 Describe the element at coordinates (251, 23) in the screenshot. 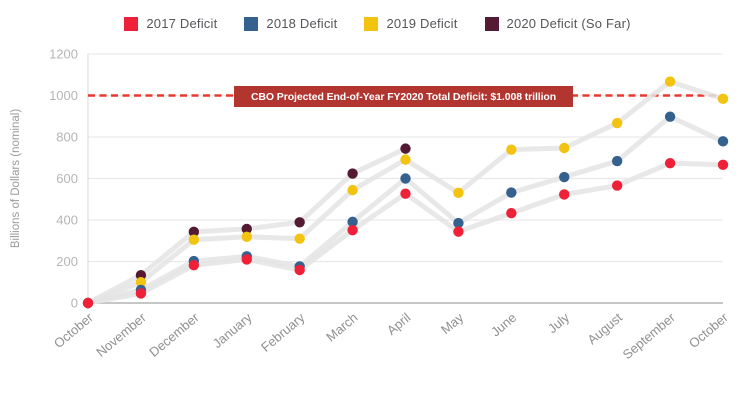

I see `legend-swatch-2018-deficit` at that location.